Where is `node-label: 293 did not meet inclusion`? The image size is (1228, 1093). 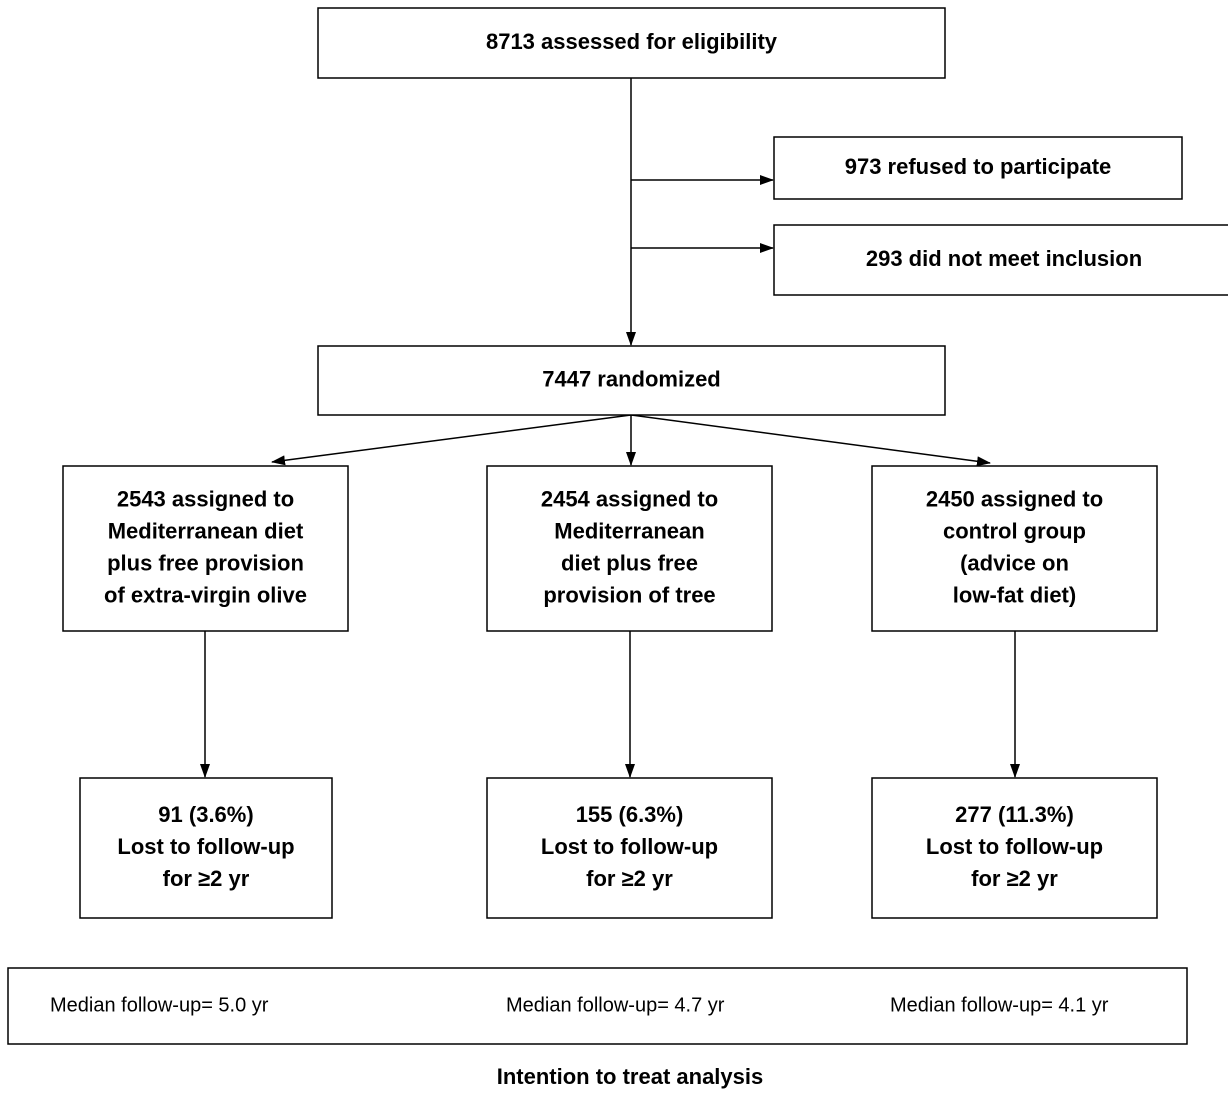 node-label: 293 did not meet inclusion is located at coordinates (1004, 258).